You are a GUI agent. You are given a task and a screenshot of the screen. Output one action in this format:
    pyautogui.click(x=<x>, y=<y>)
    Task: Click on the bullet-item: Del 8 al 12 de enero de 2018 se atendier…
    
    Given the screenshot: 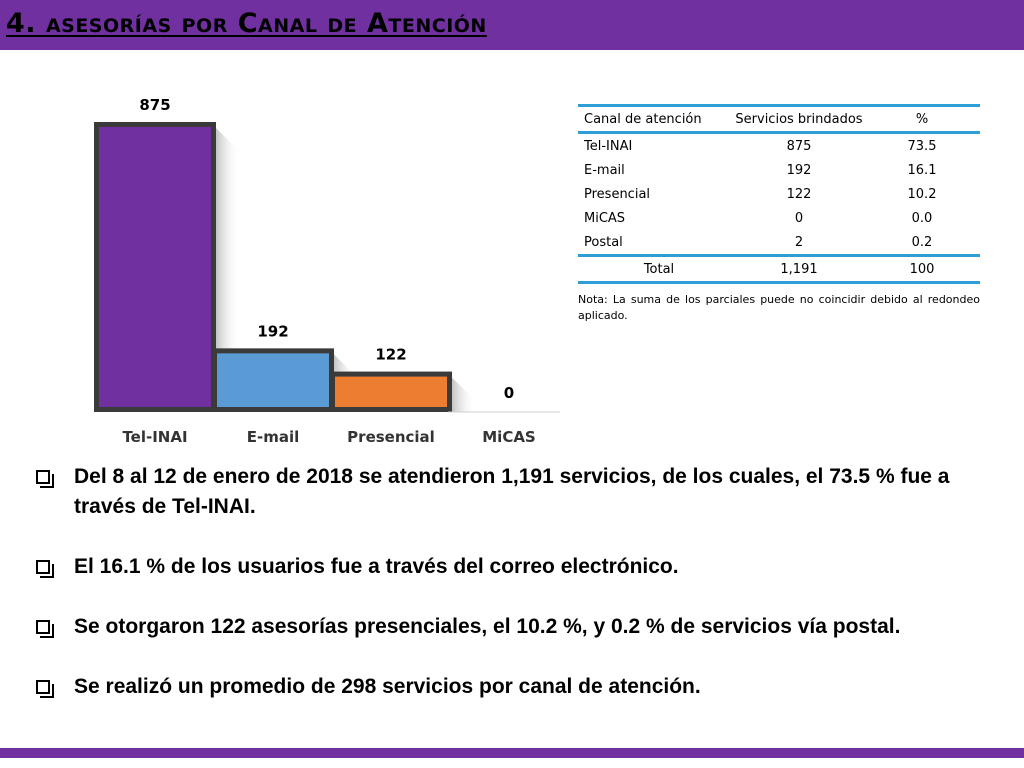 What is the action you would take?
    pyautogui.click(x=523, y=492)
    